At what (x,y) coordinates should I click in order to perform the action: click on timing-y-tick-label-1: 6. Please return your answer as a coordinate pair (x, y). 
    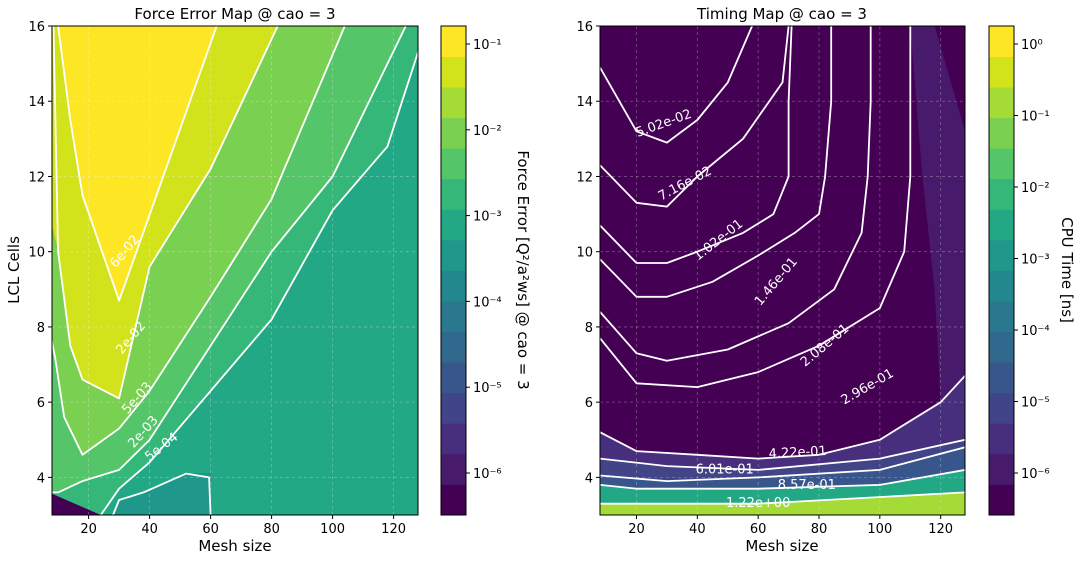
    Looking at the image, I should click on (589, 403).